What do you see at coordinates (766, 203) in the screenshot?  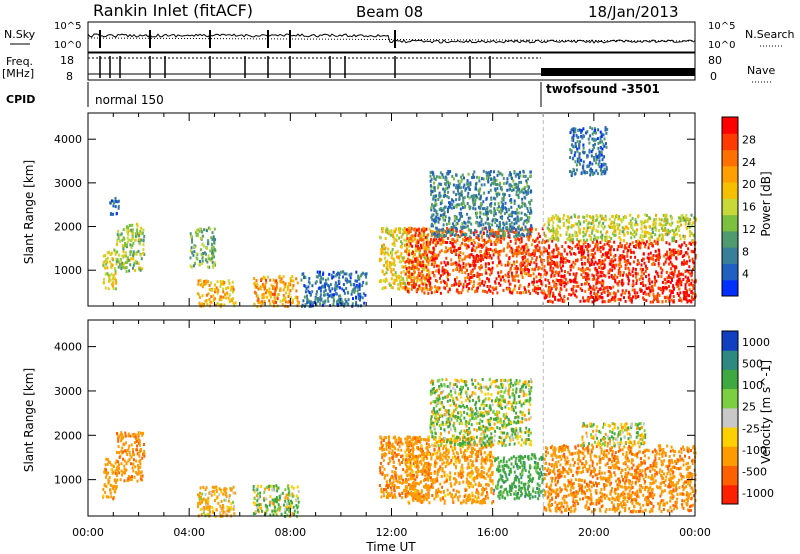 I see `power-colorbar-label: Power [dB]` at bounding box center [766, 203].